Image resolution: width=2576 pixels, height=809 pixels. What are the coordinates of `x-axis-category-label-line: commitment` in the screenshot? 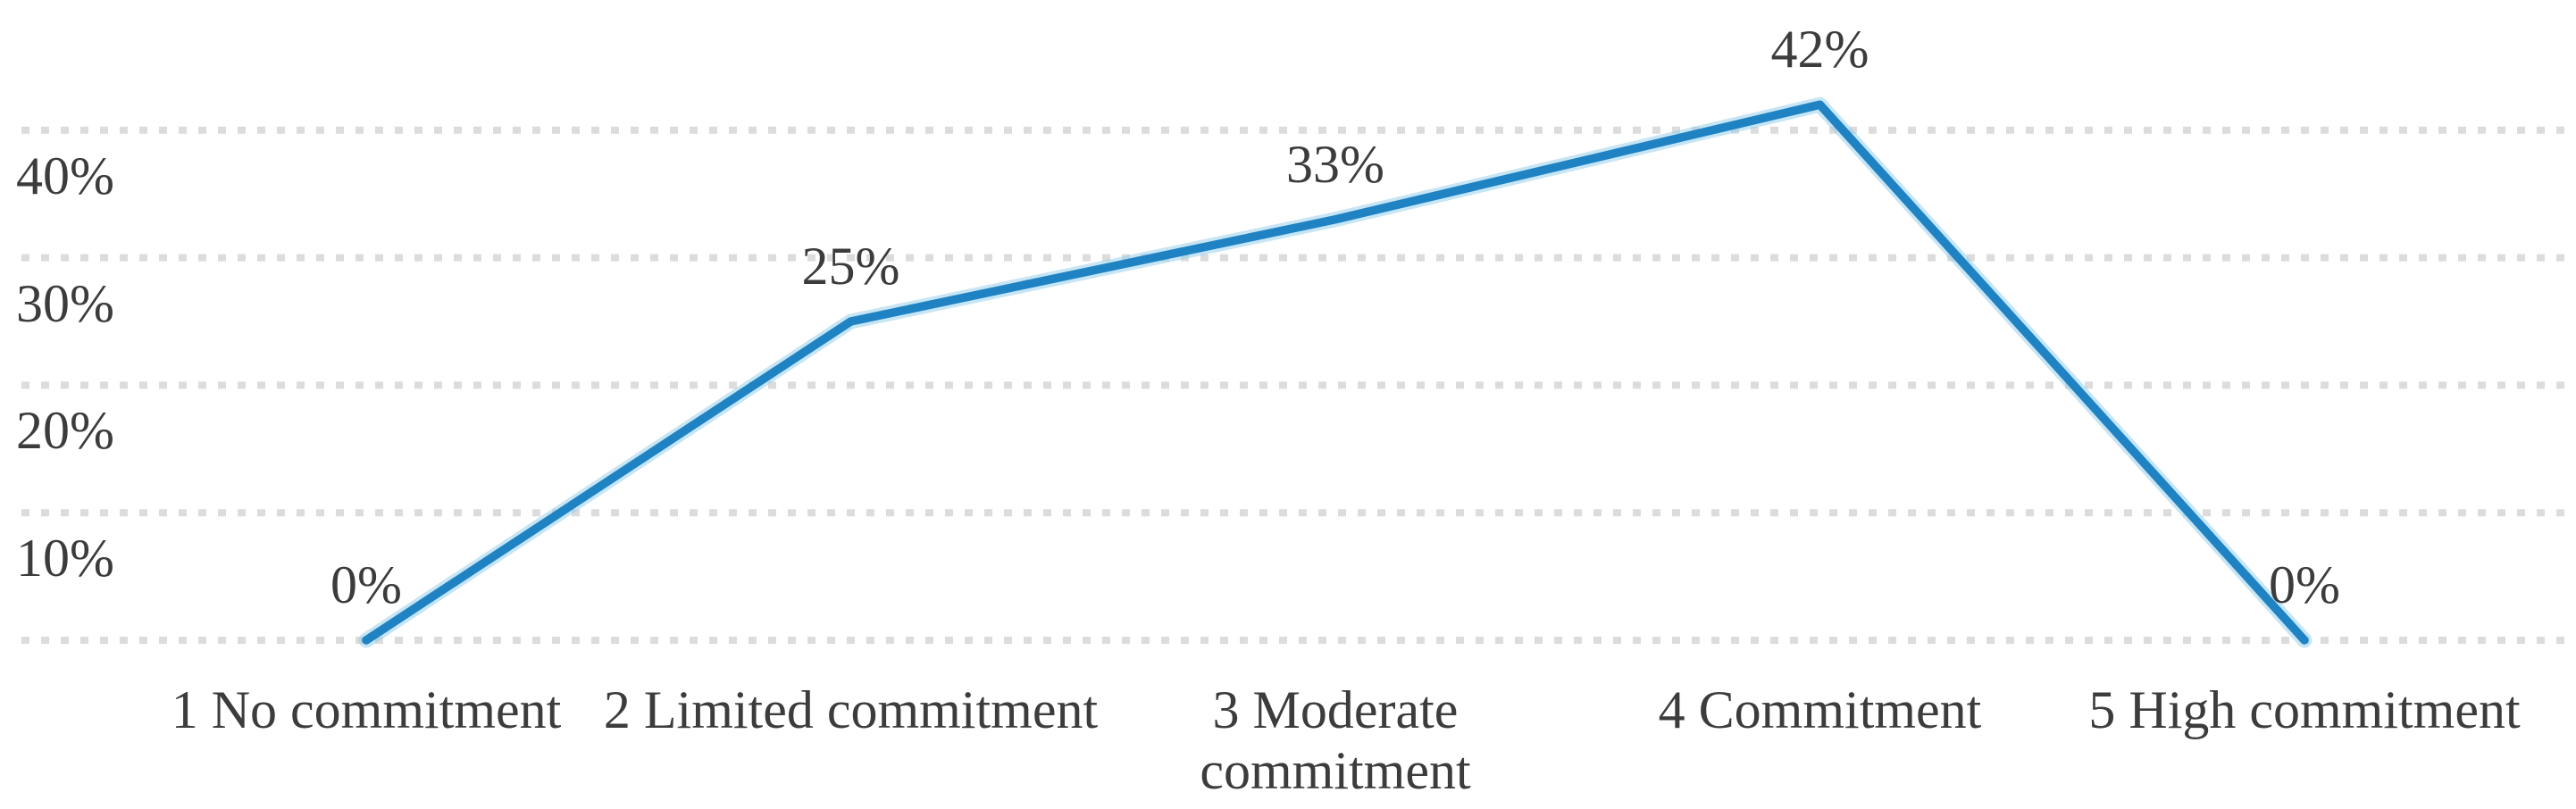 It's located at (1335, 770).